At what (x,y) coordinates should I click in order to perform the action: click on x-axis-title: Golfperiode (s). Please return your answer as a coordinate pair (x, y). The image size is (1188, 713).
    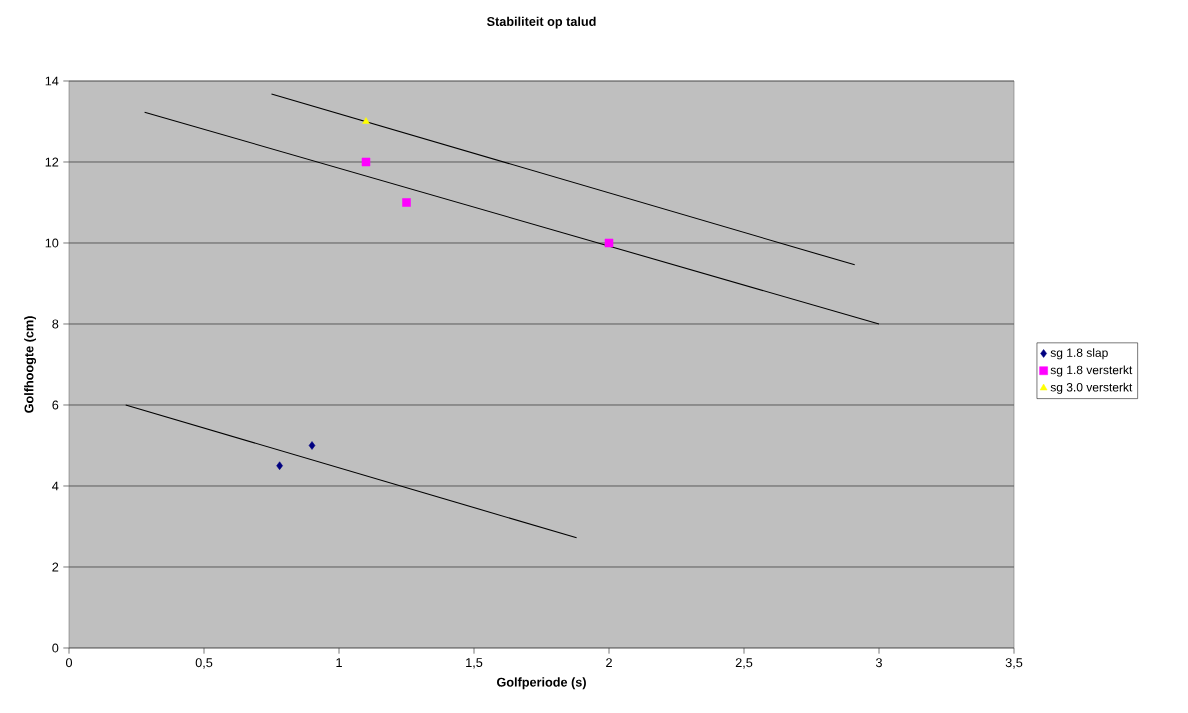
    Looking at the image, I should click on (541, 683).